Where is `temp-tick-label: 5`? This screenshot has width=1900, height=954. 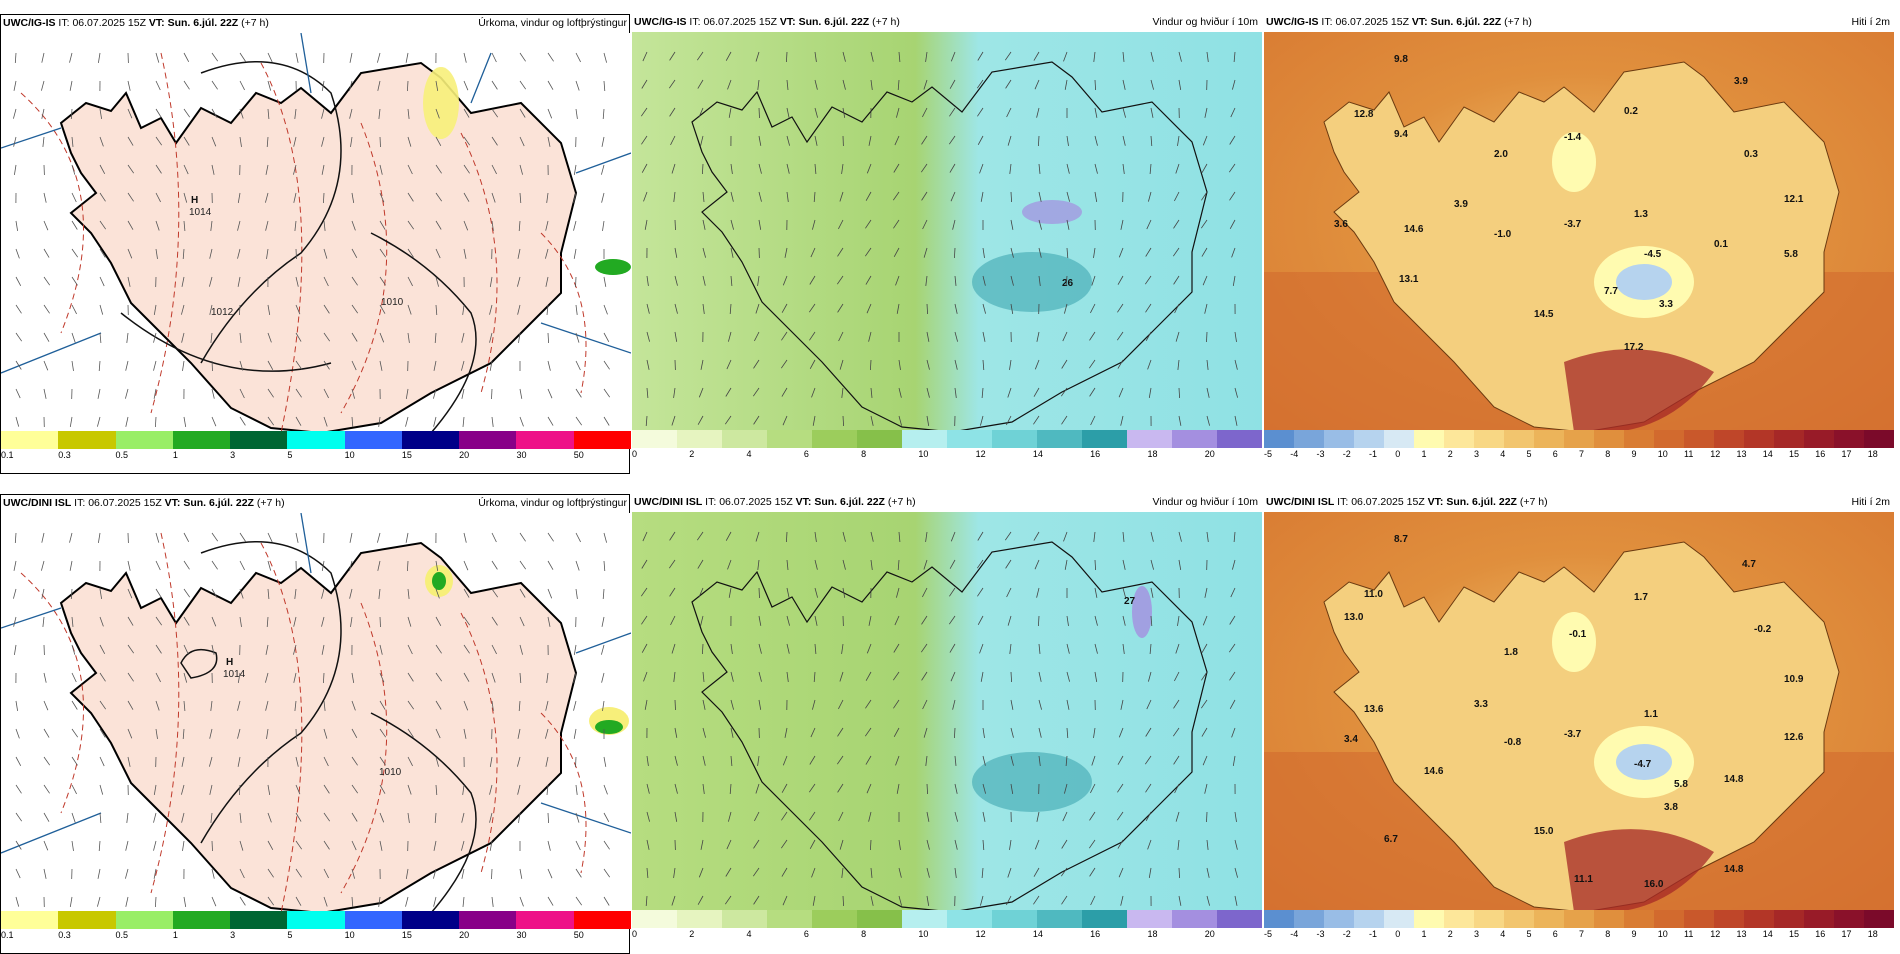 temp-tick-label: 5 is located at coordinates (1529, 454).